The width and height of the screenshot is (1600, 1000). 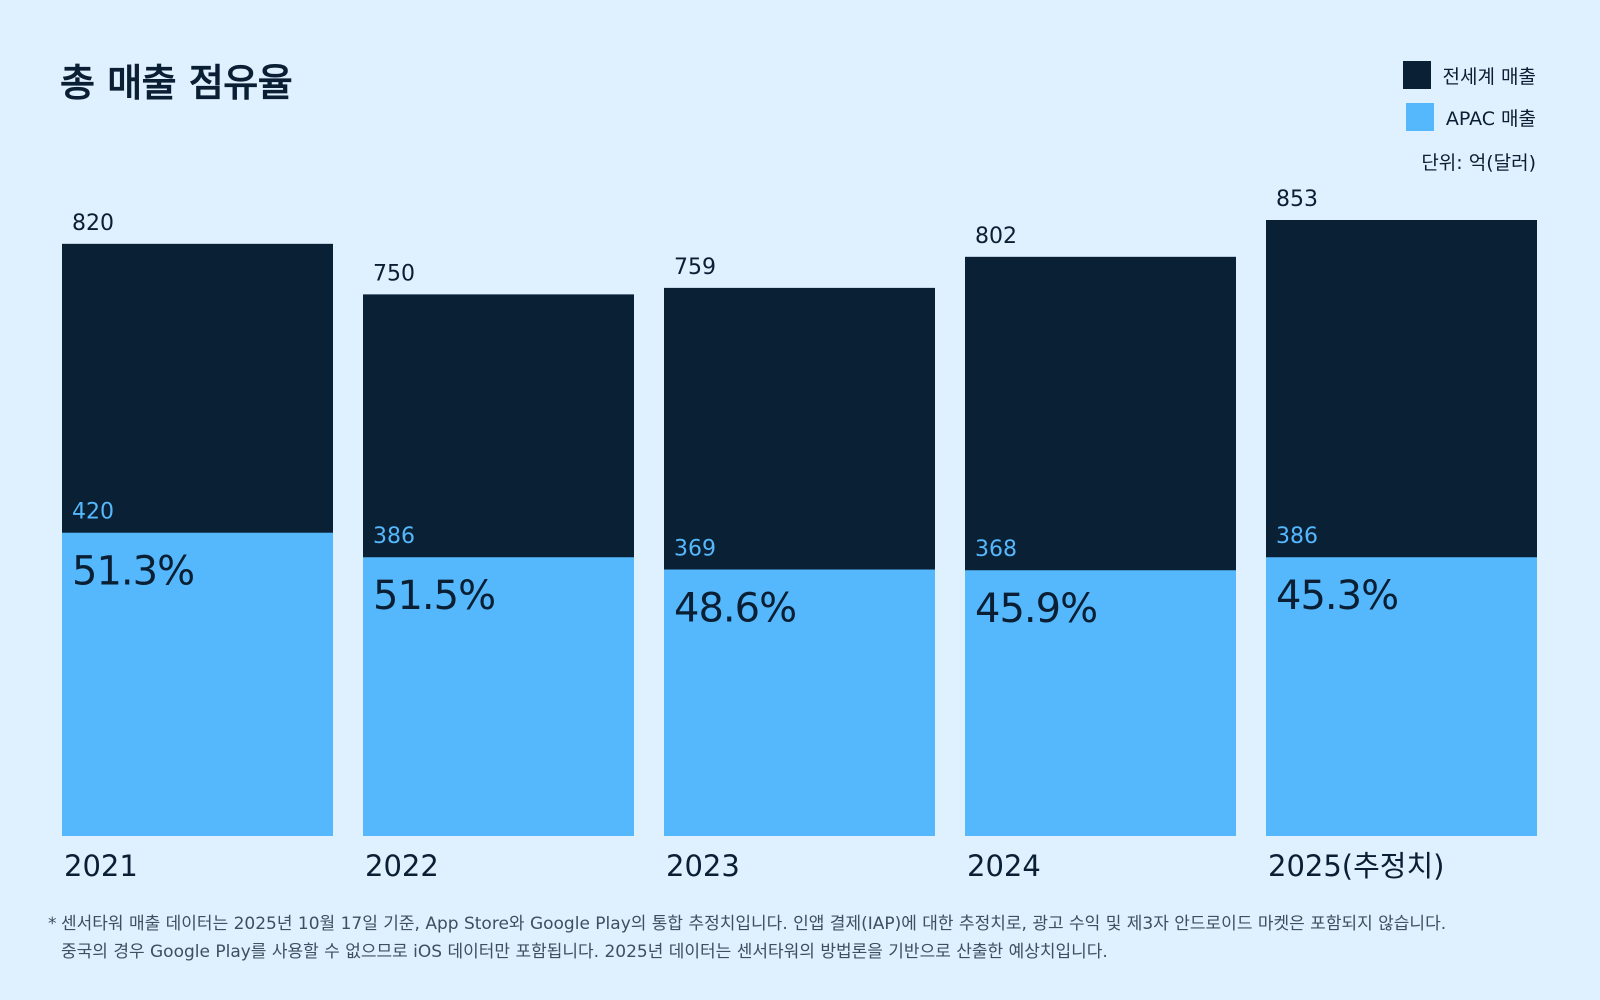 I want to click on value-label-apac-2023: 369, so click(x=695, y=549).